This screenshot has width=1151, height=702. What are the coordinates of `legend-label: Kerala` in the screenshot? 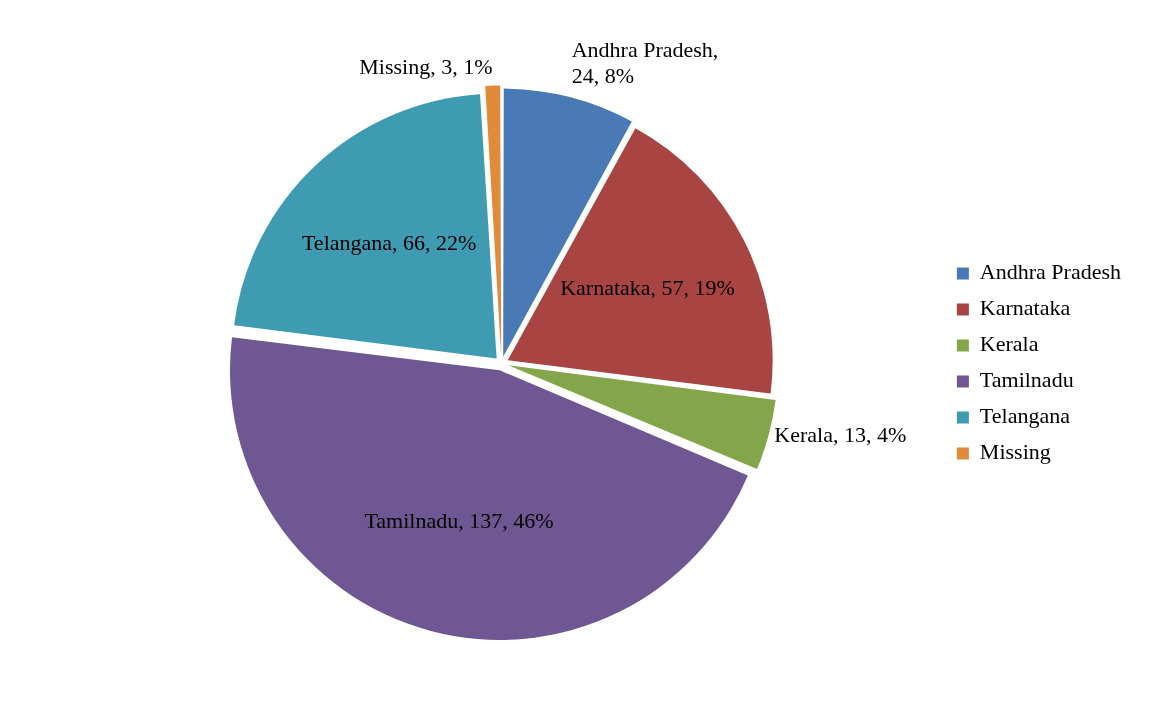 It's located at (1009, 344).